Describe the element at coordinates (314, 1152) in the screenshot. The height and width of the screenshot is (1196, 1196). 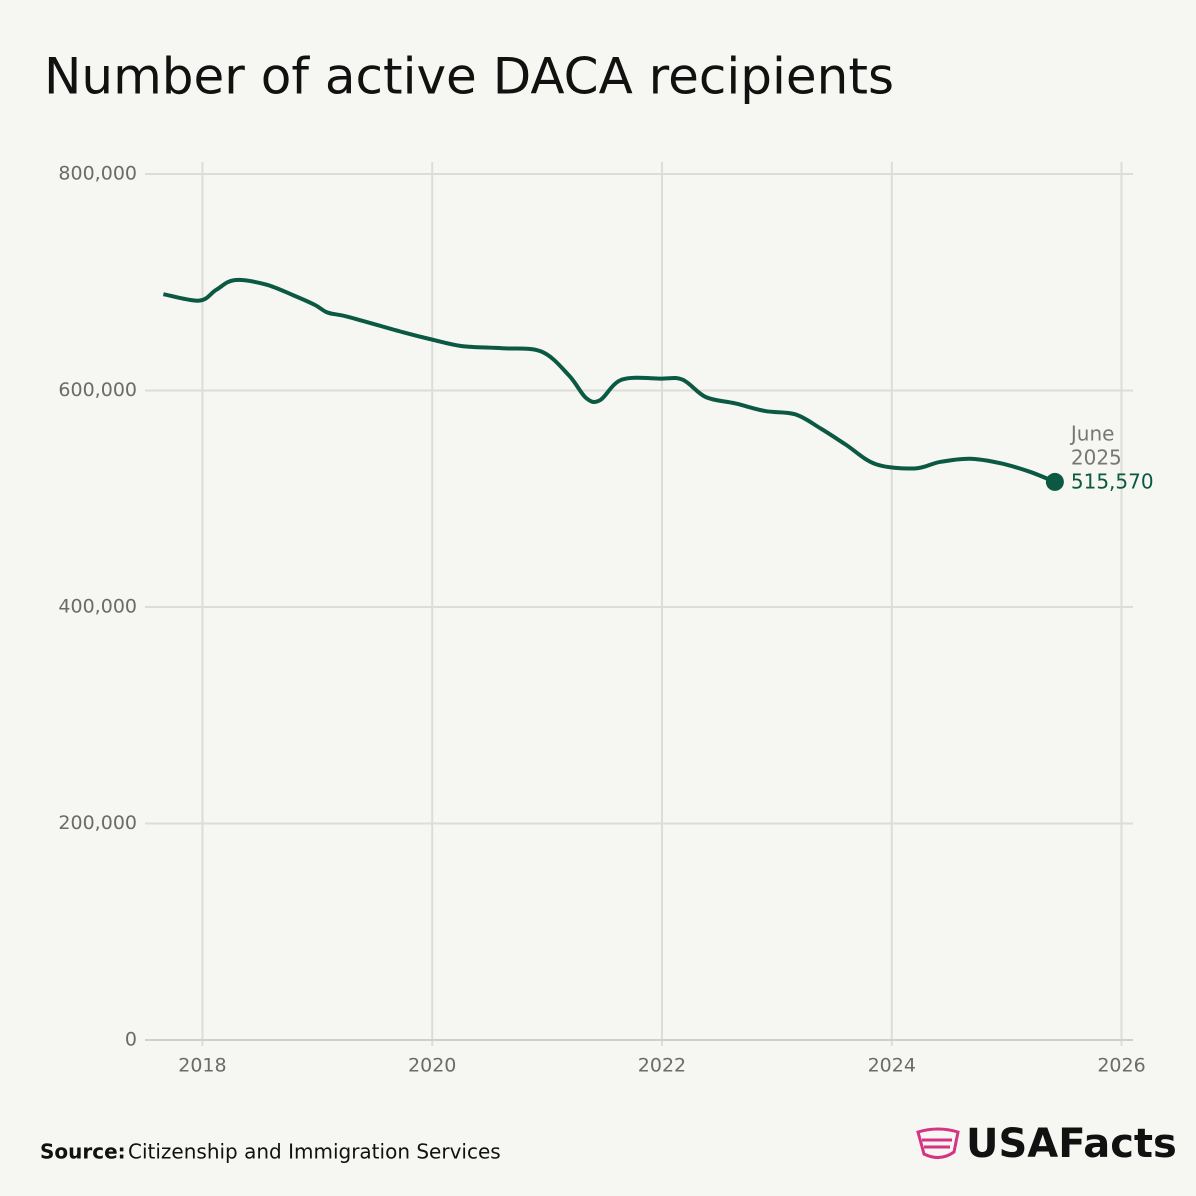
I see `source: Citizenship and Immigration Services` at that location.